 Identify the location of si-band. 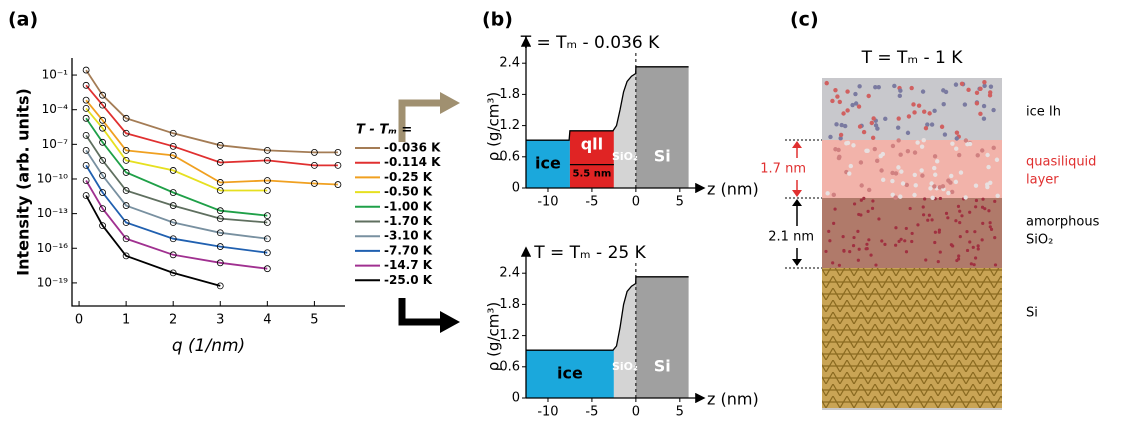
(912, 338).